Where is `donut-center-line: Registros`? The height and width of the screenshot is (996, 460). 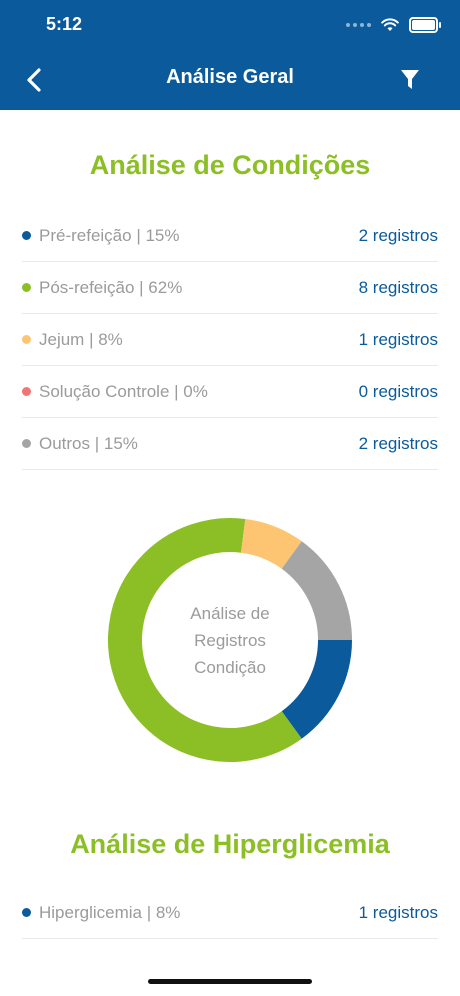 donut-center-line: Registros is located at coordinates (230, 640).